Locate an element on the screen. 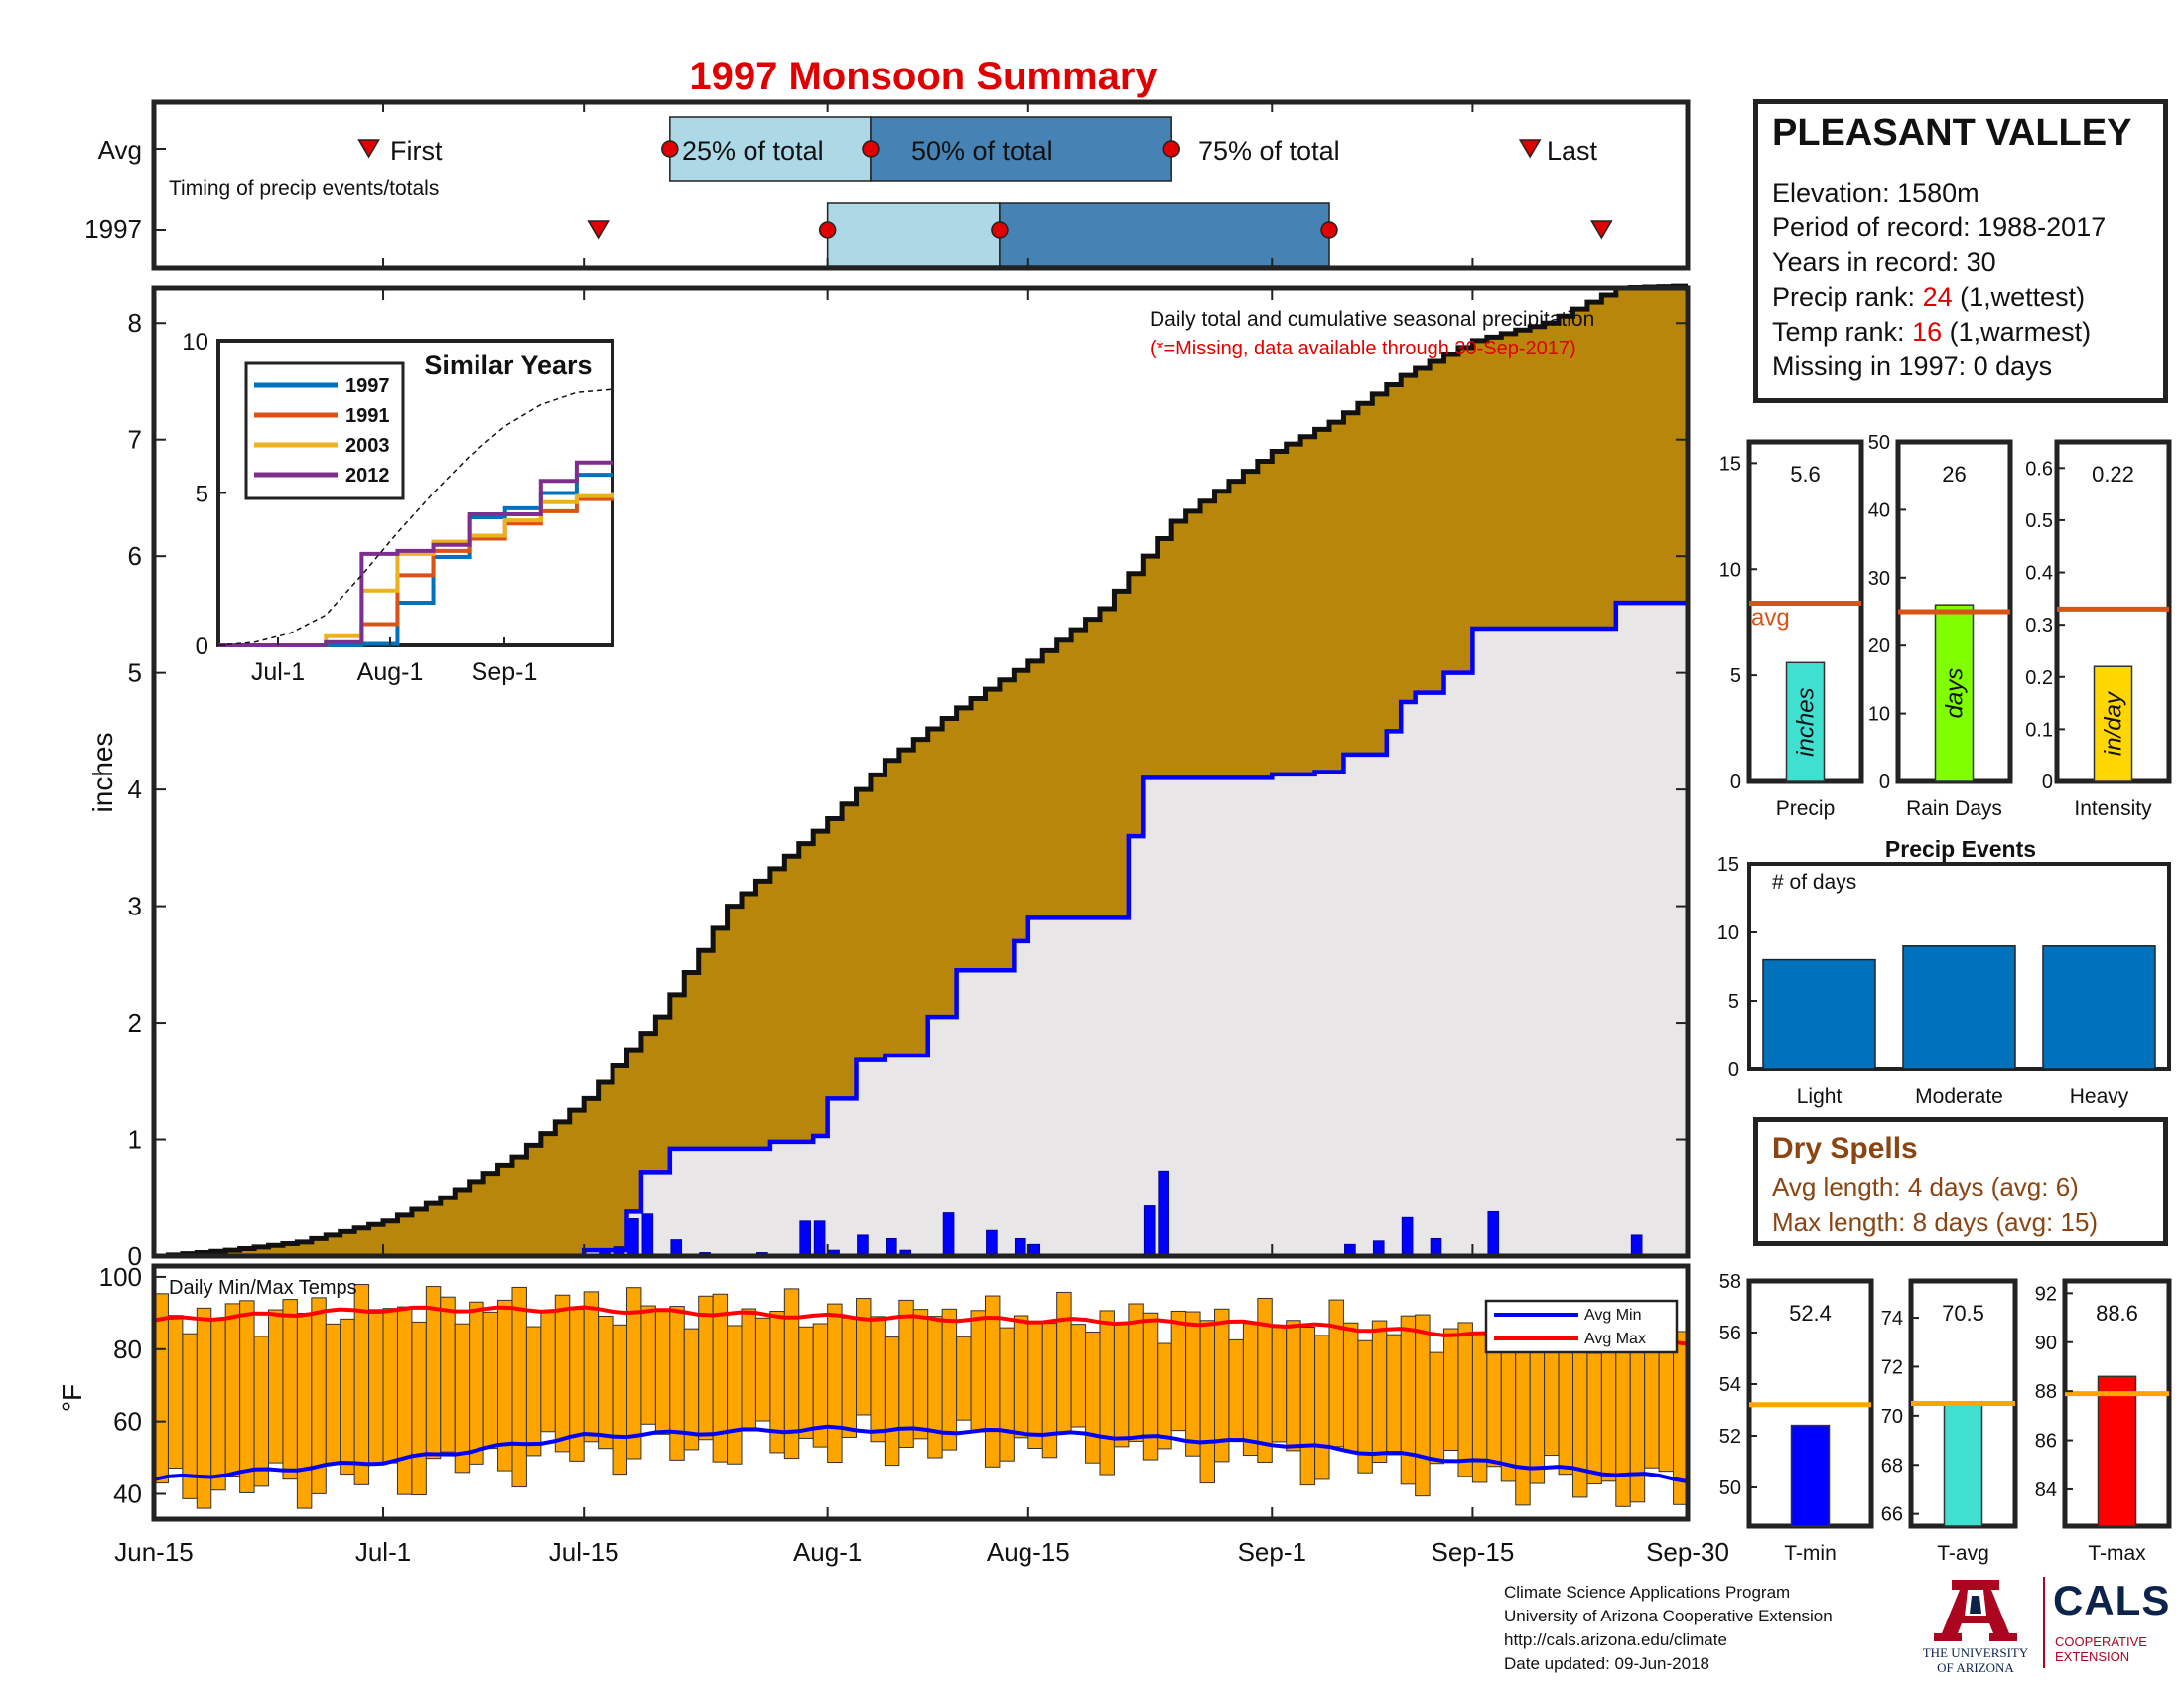 This screenshot has height=1688, width=2184. main-y-tick-label: 1 is located at coordinates (135, 1140).